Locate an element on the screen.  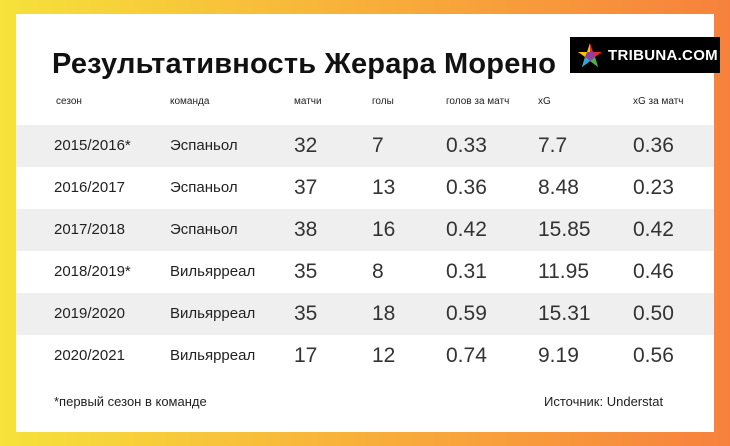
xg-cell: 9.19 is located at coordinates (558, 355).